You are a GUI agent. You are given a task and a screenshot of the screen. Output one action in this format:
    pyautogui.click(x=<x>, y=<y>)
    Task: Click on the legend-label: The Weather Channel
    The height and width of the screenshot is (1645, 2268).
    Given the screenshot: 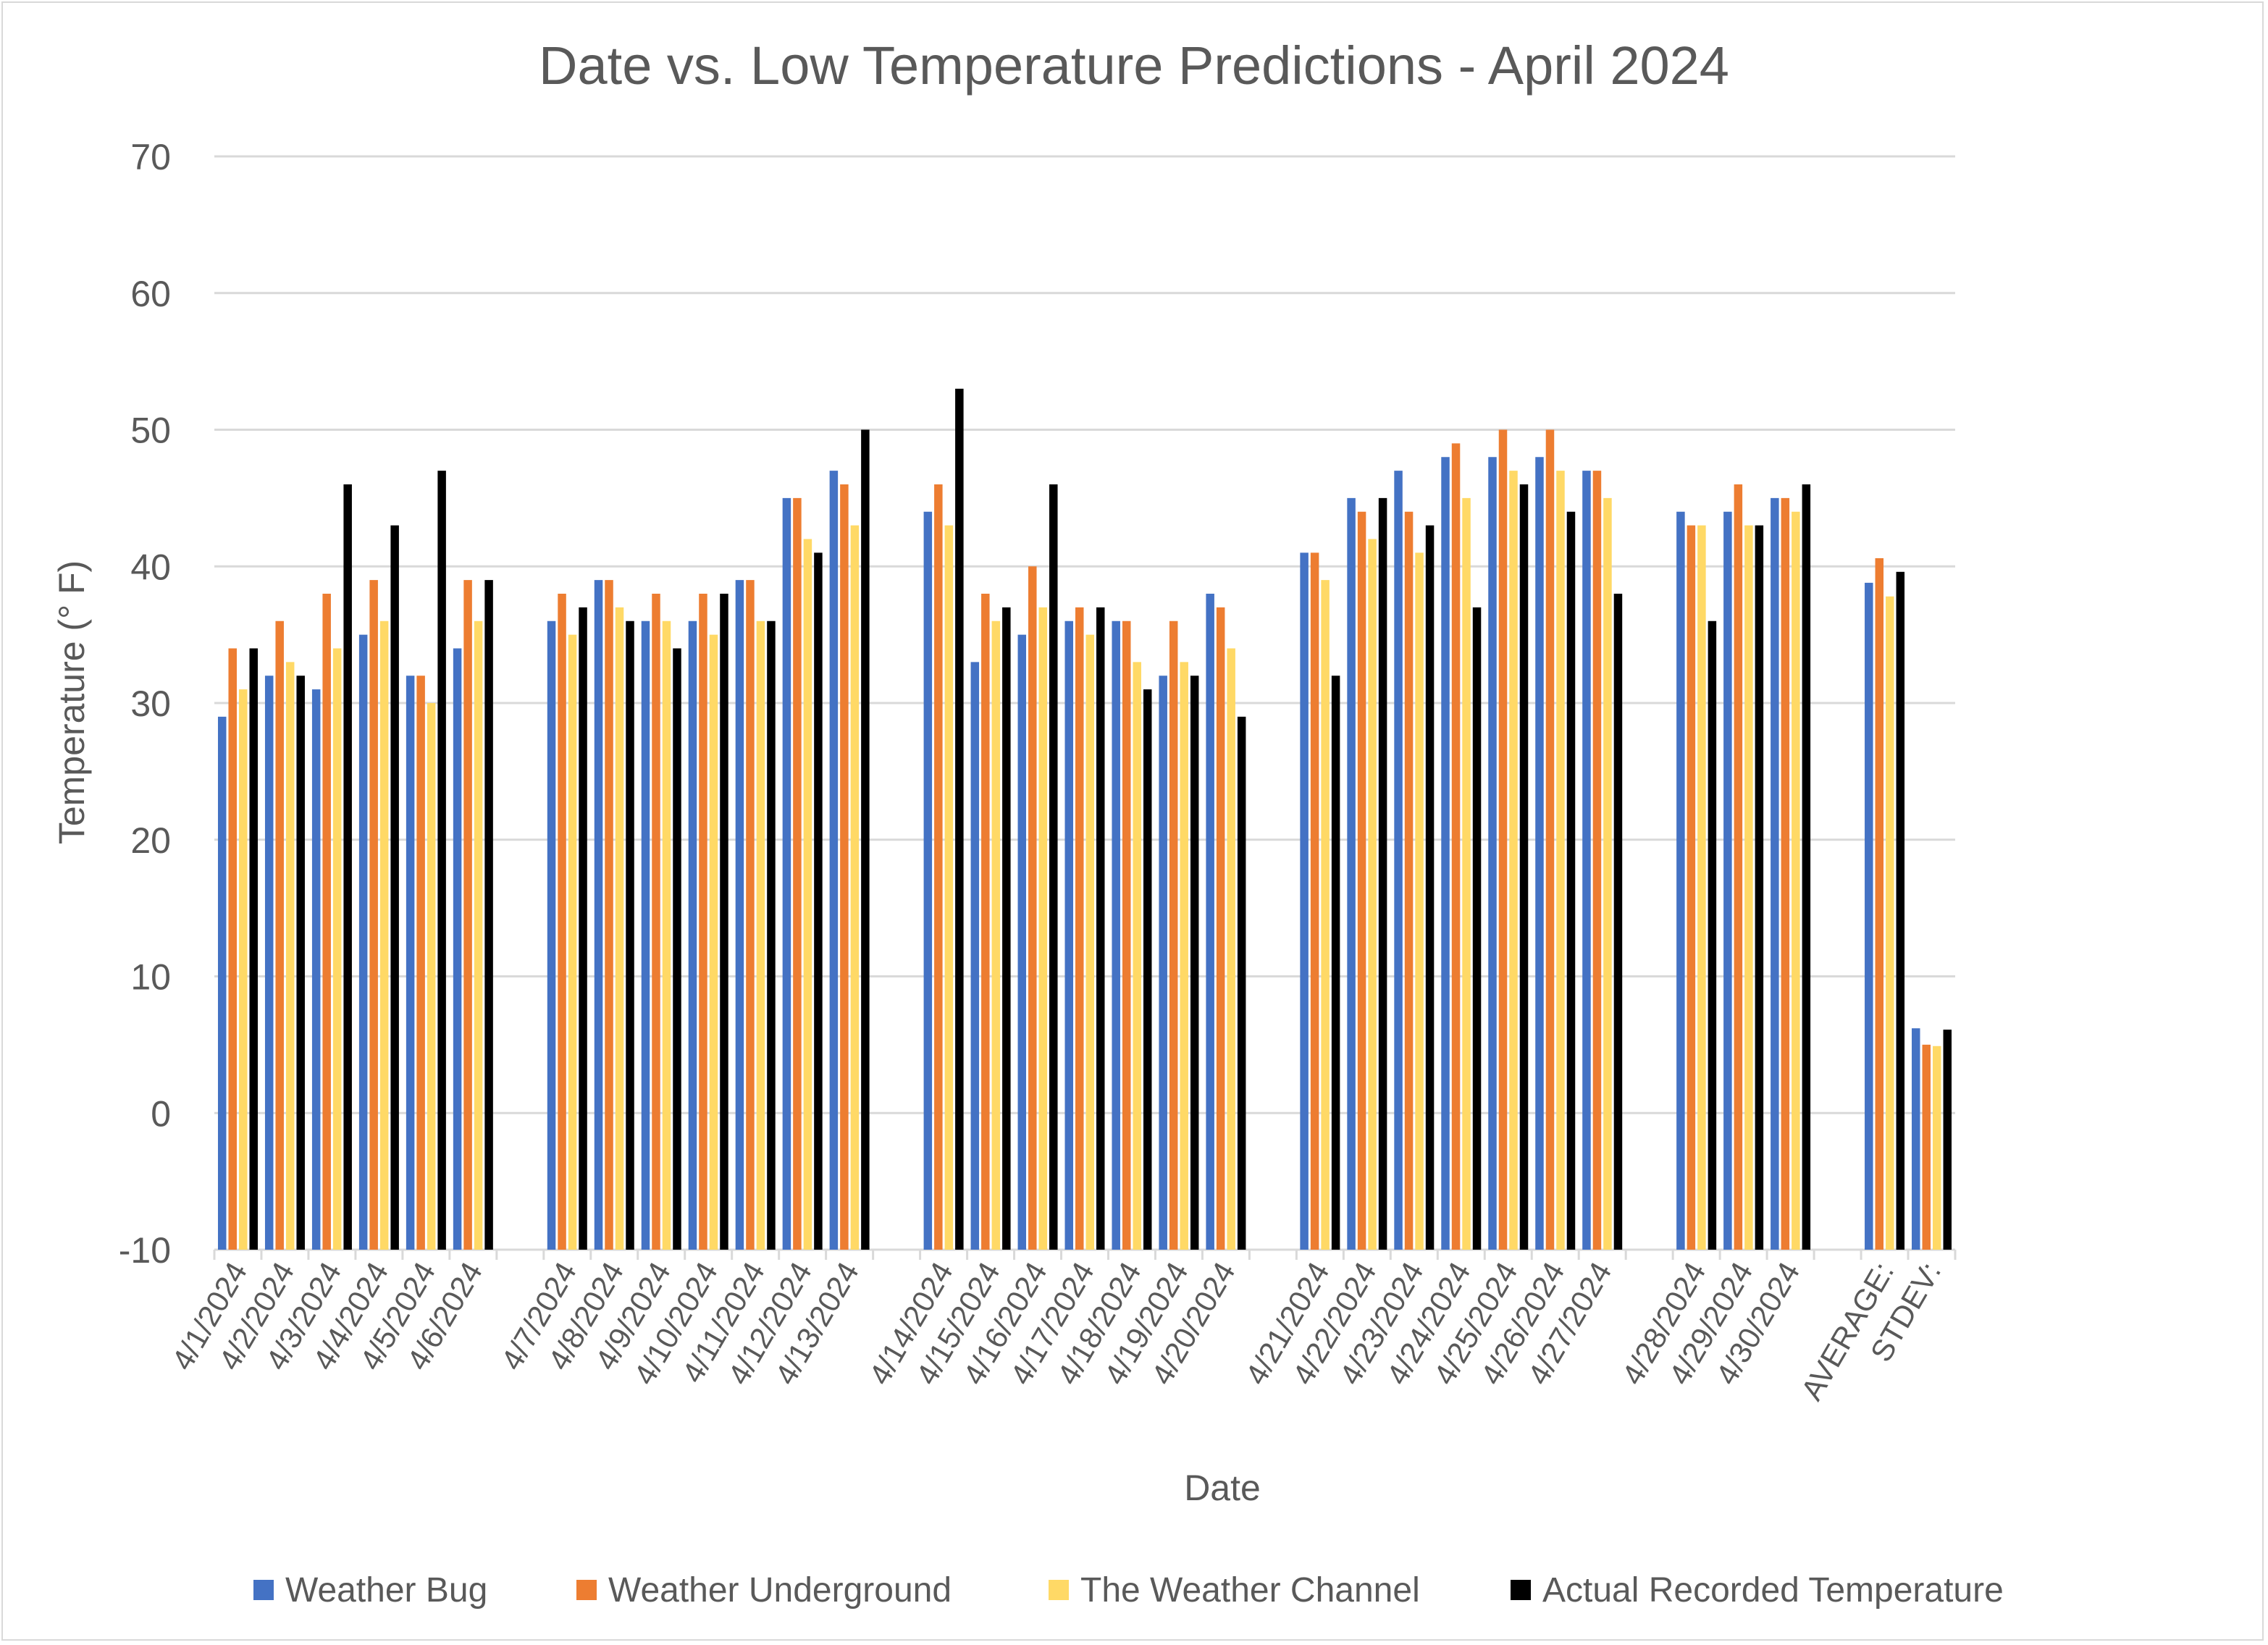 What is the action you would take?
    pyautogui.click(x=1250, y=1591)
    